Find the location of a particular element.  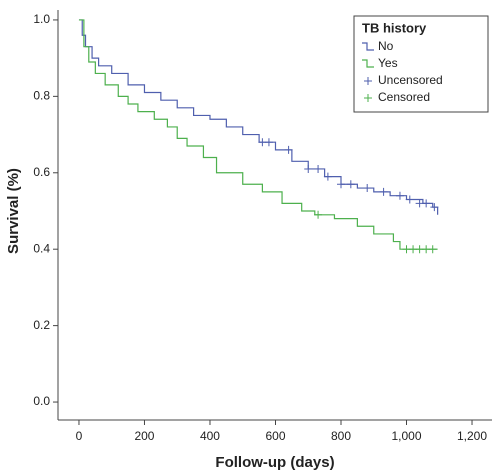

legend-label: Censored is located at coordinates (404, 97).